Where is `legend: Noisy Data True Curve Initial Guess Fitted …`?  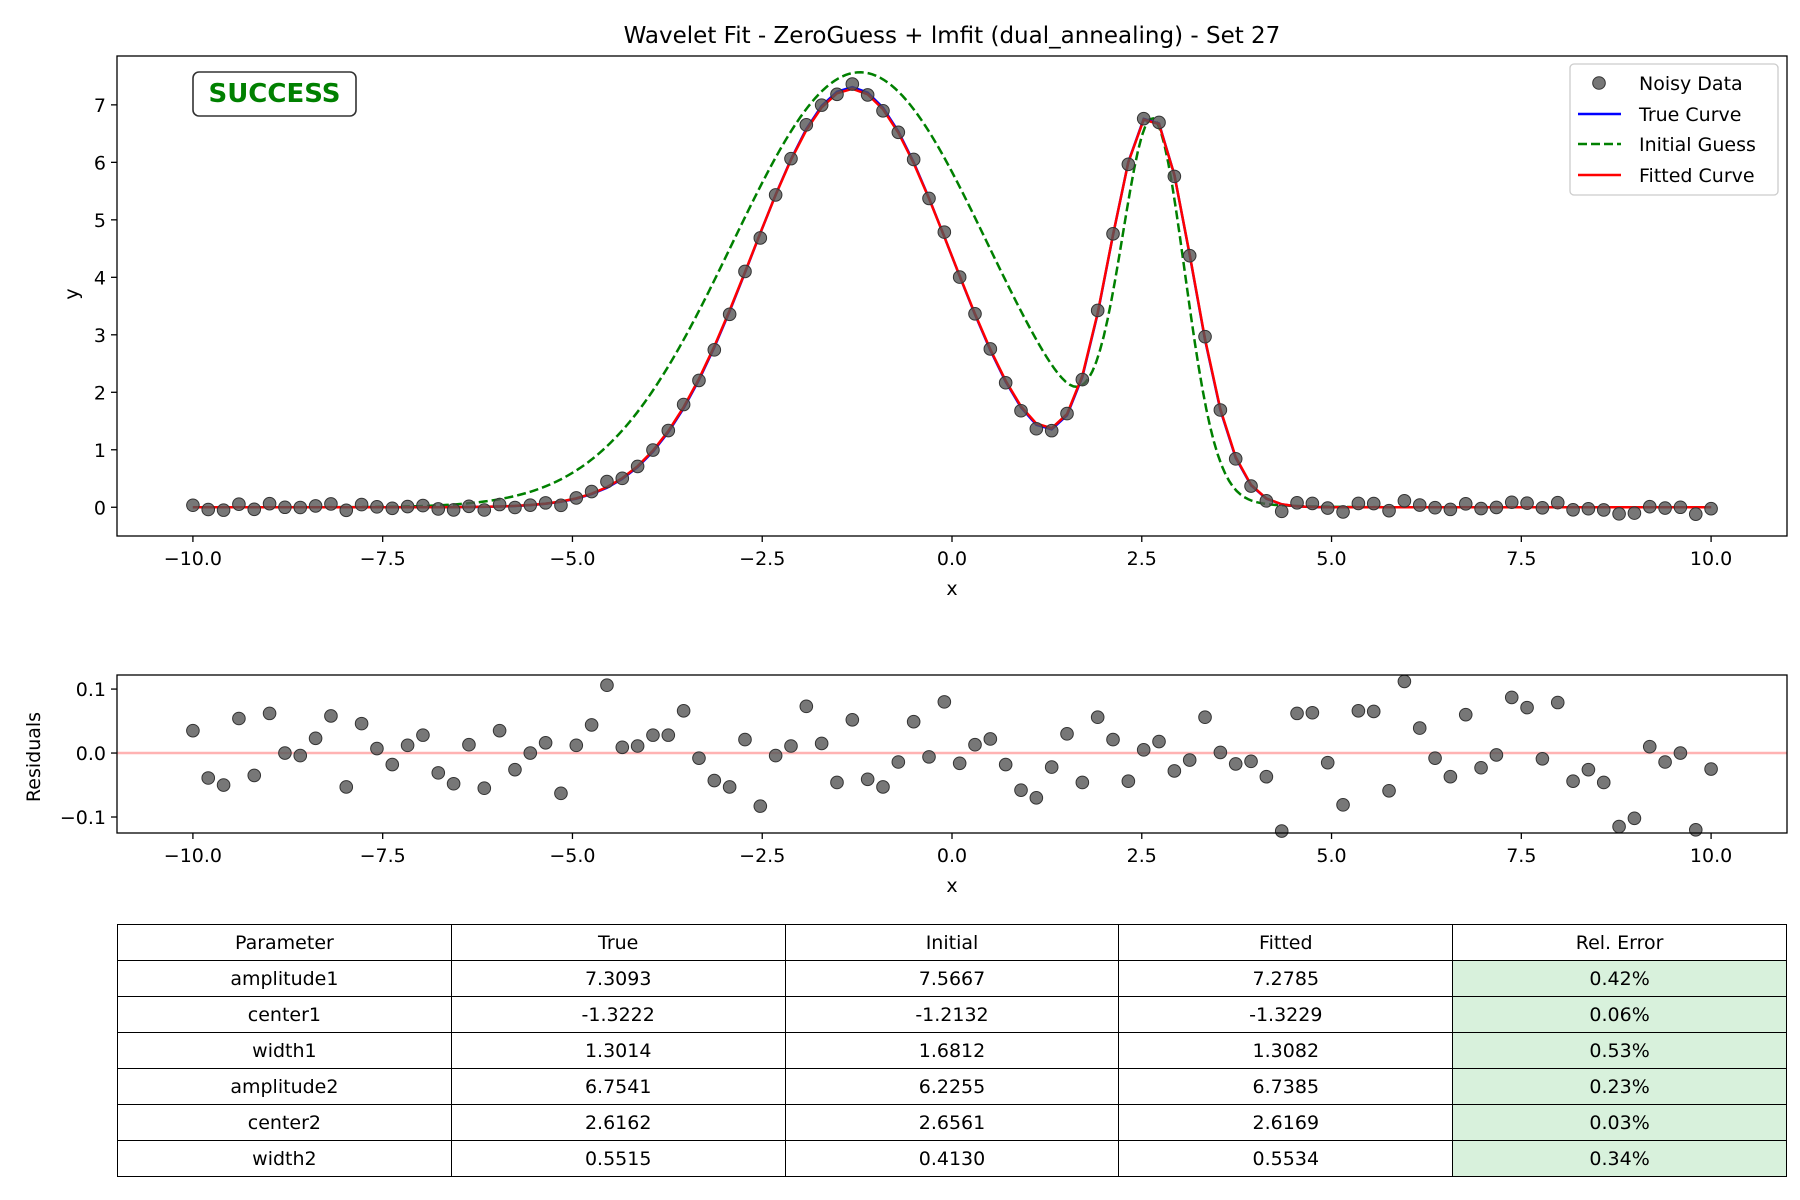 legend: Noisy Data True Curve Initial Guess Fitted … is located at coordinates (1674, 129).